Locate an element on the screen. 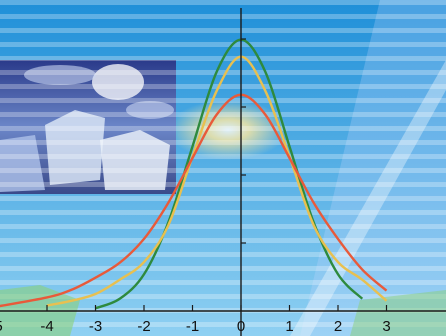  x-tick-label: 5 is located at coordinates (1, 326).